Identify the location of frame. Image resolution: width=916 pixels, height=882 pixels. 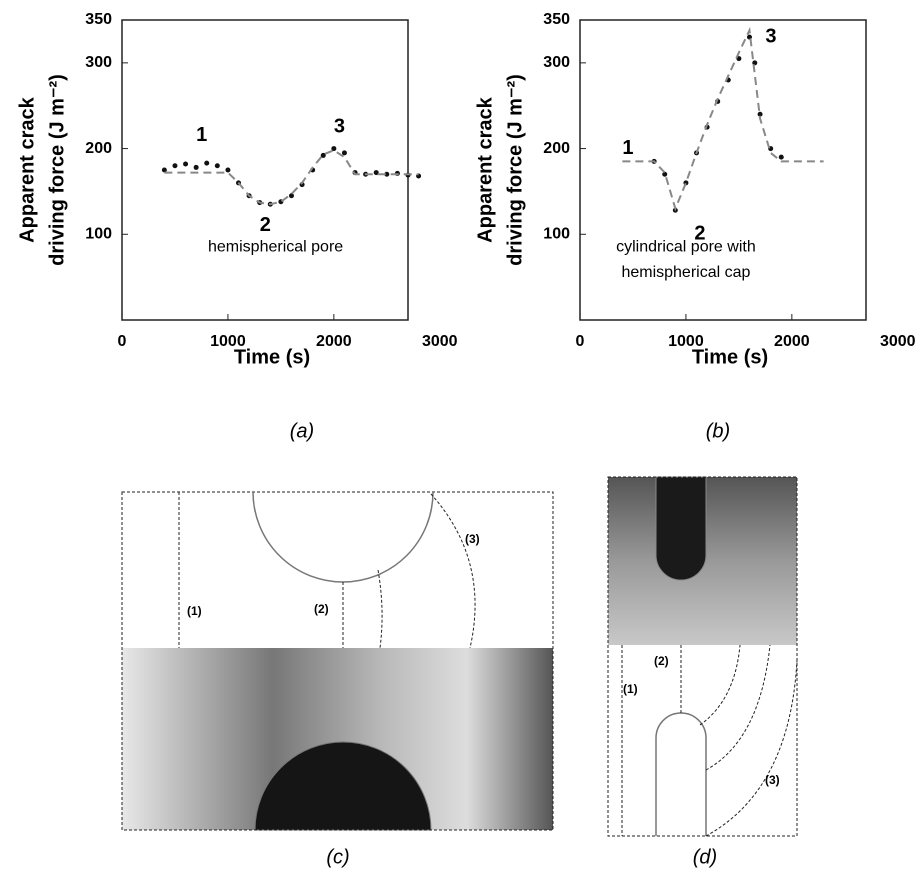
(702, 656).